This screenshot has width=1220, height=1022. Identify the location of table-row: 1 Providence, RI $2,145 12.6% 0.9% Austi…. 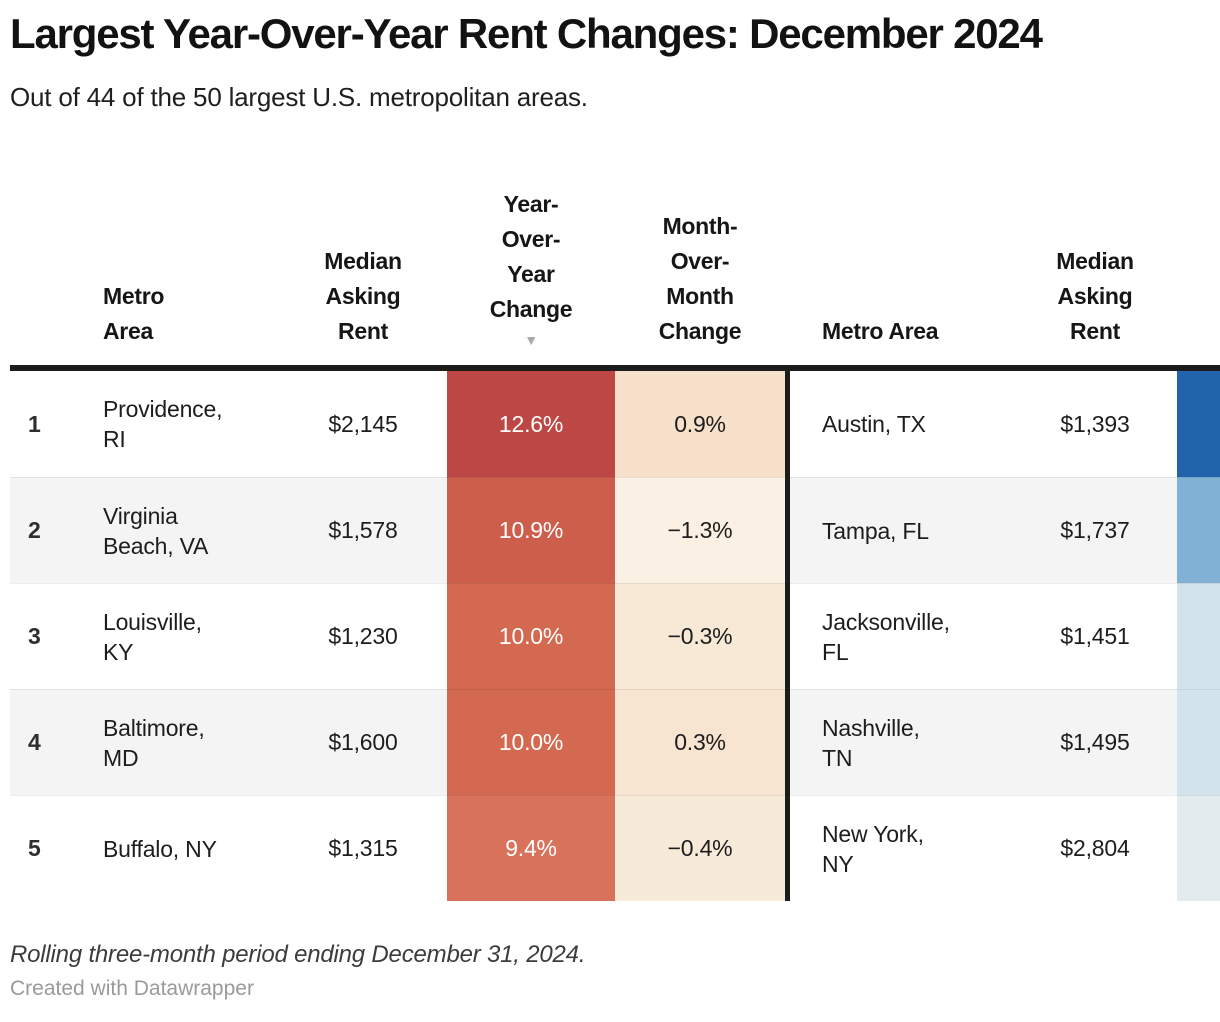
(615, 424).